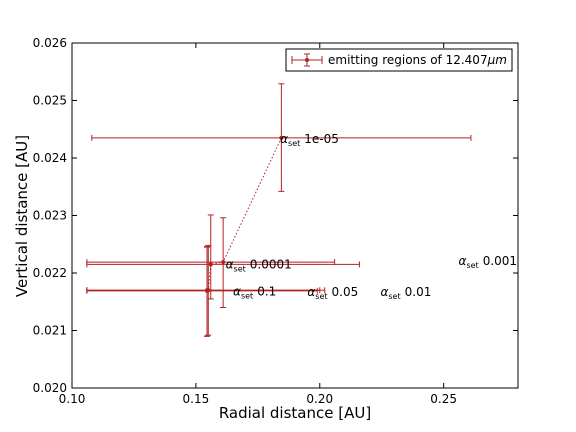  Describe the element at coordinates (497, 60) in the screenshot. I see `legend-label-unit: μm` at that location.